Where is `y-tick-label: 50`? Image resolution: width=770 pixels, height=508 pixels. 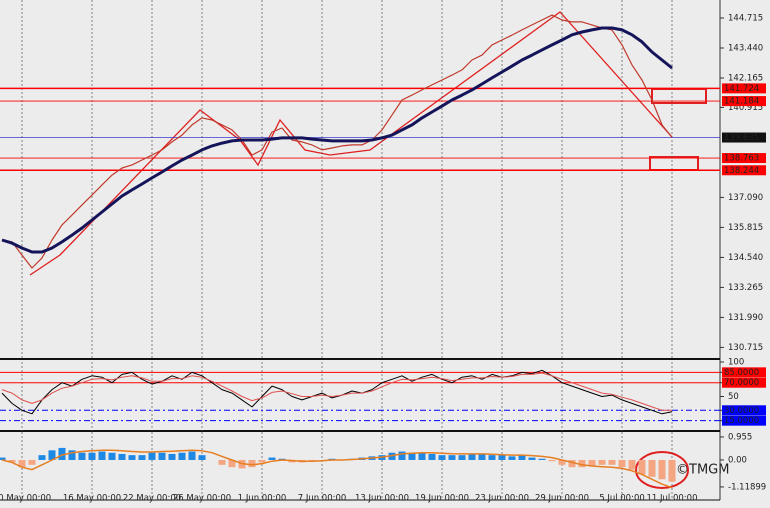 y-tick-label: 50 is located at coordinates (733, 397).